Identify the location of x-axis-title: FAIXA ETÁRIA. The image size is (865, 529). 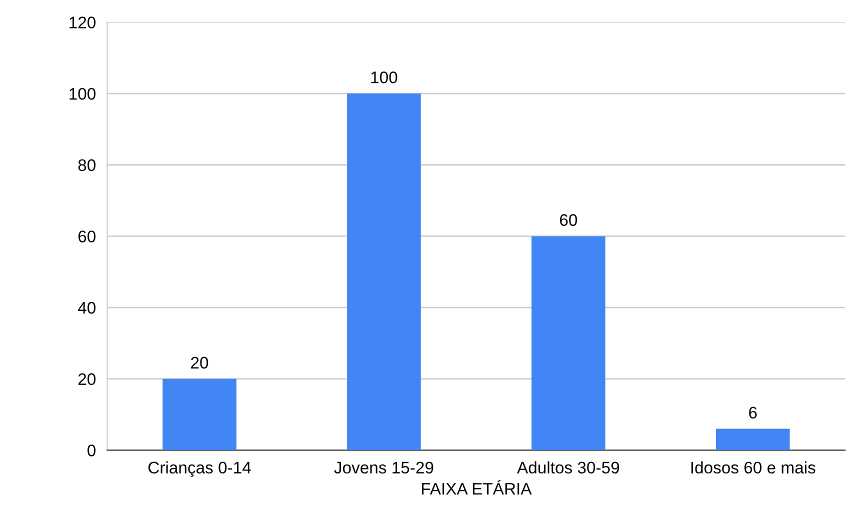
(477, 487).